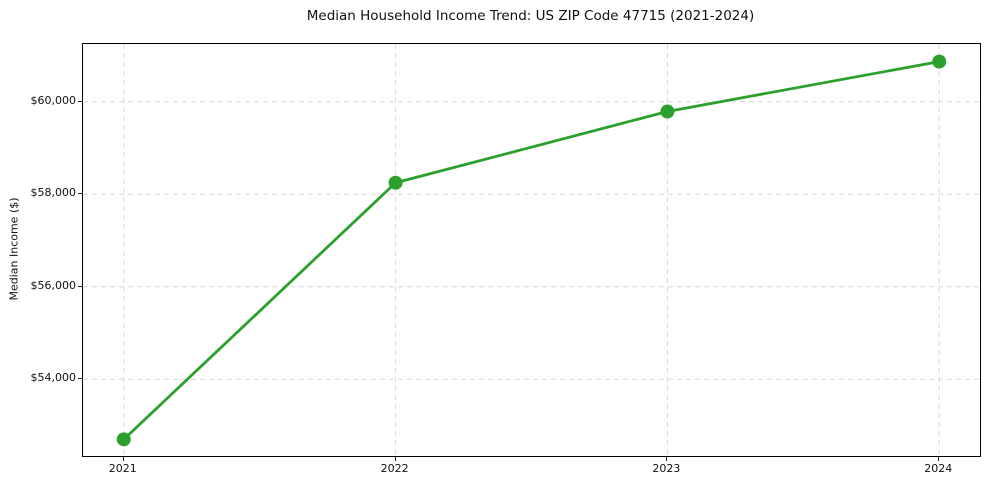 The image size is (989, 490). What do you see at coordinates (394, 468) in the screenshot?
I see `x-tick-label: 2022` at bounding box center [394, 468].